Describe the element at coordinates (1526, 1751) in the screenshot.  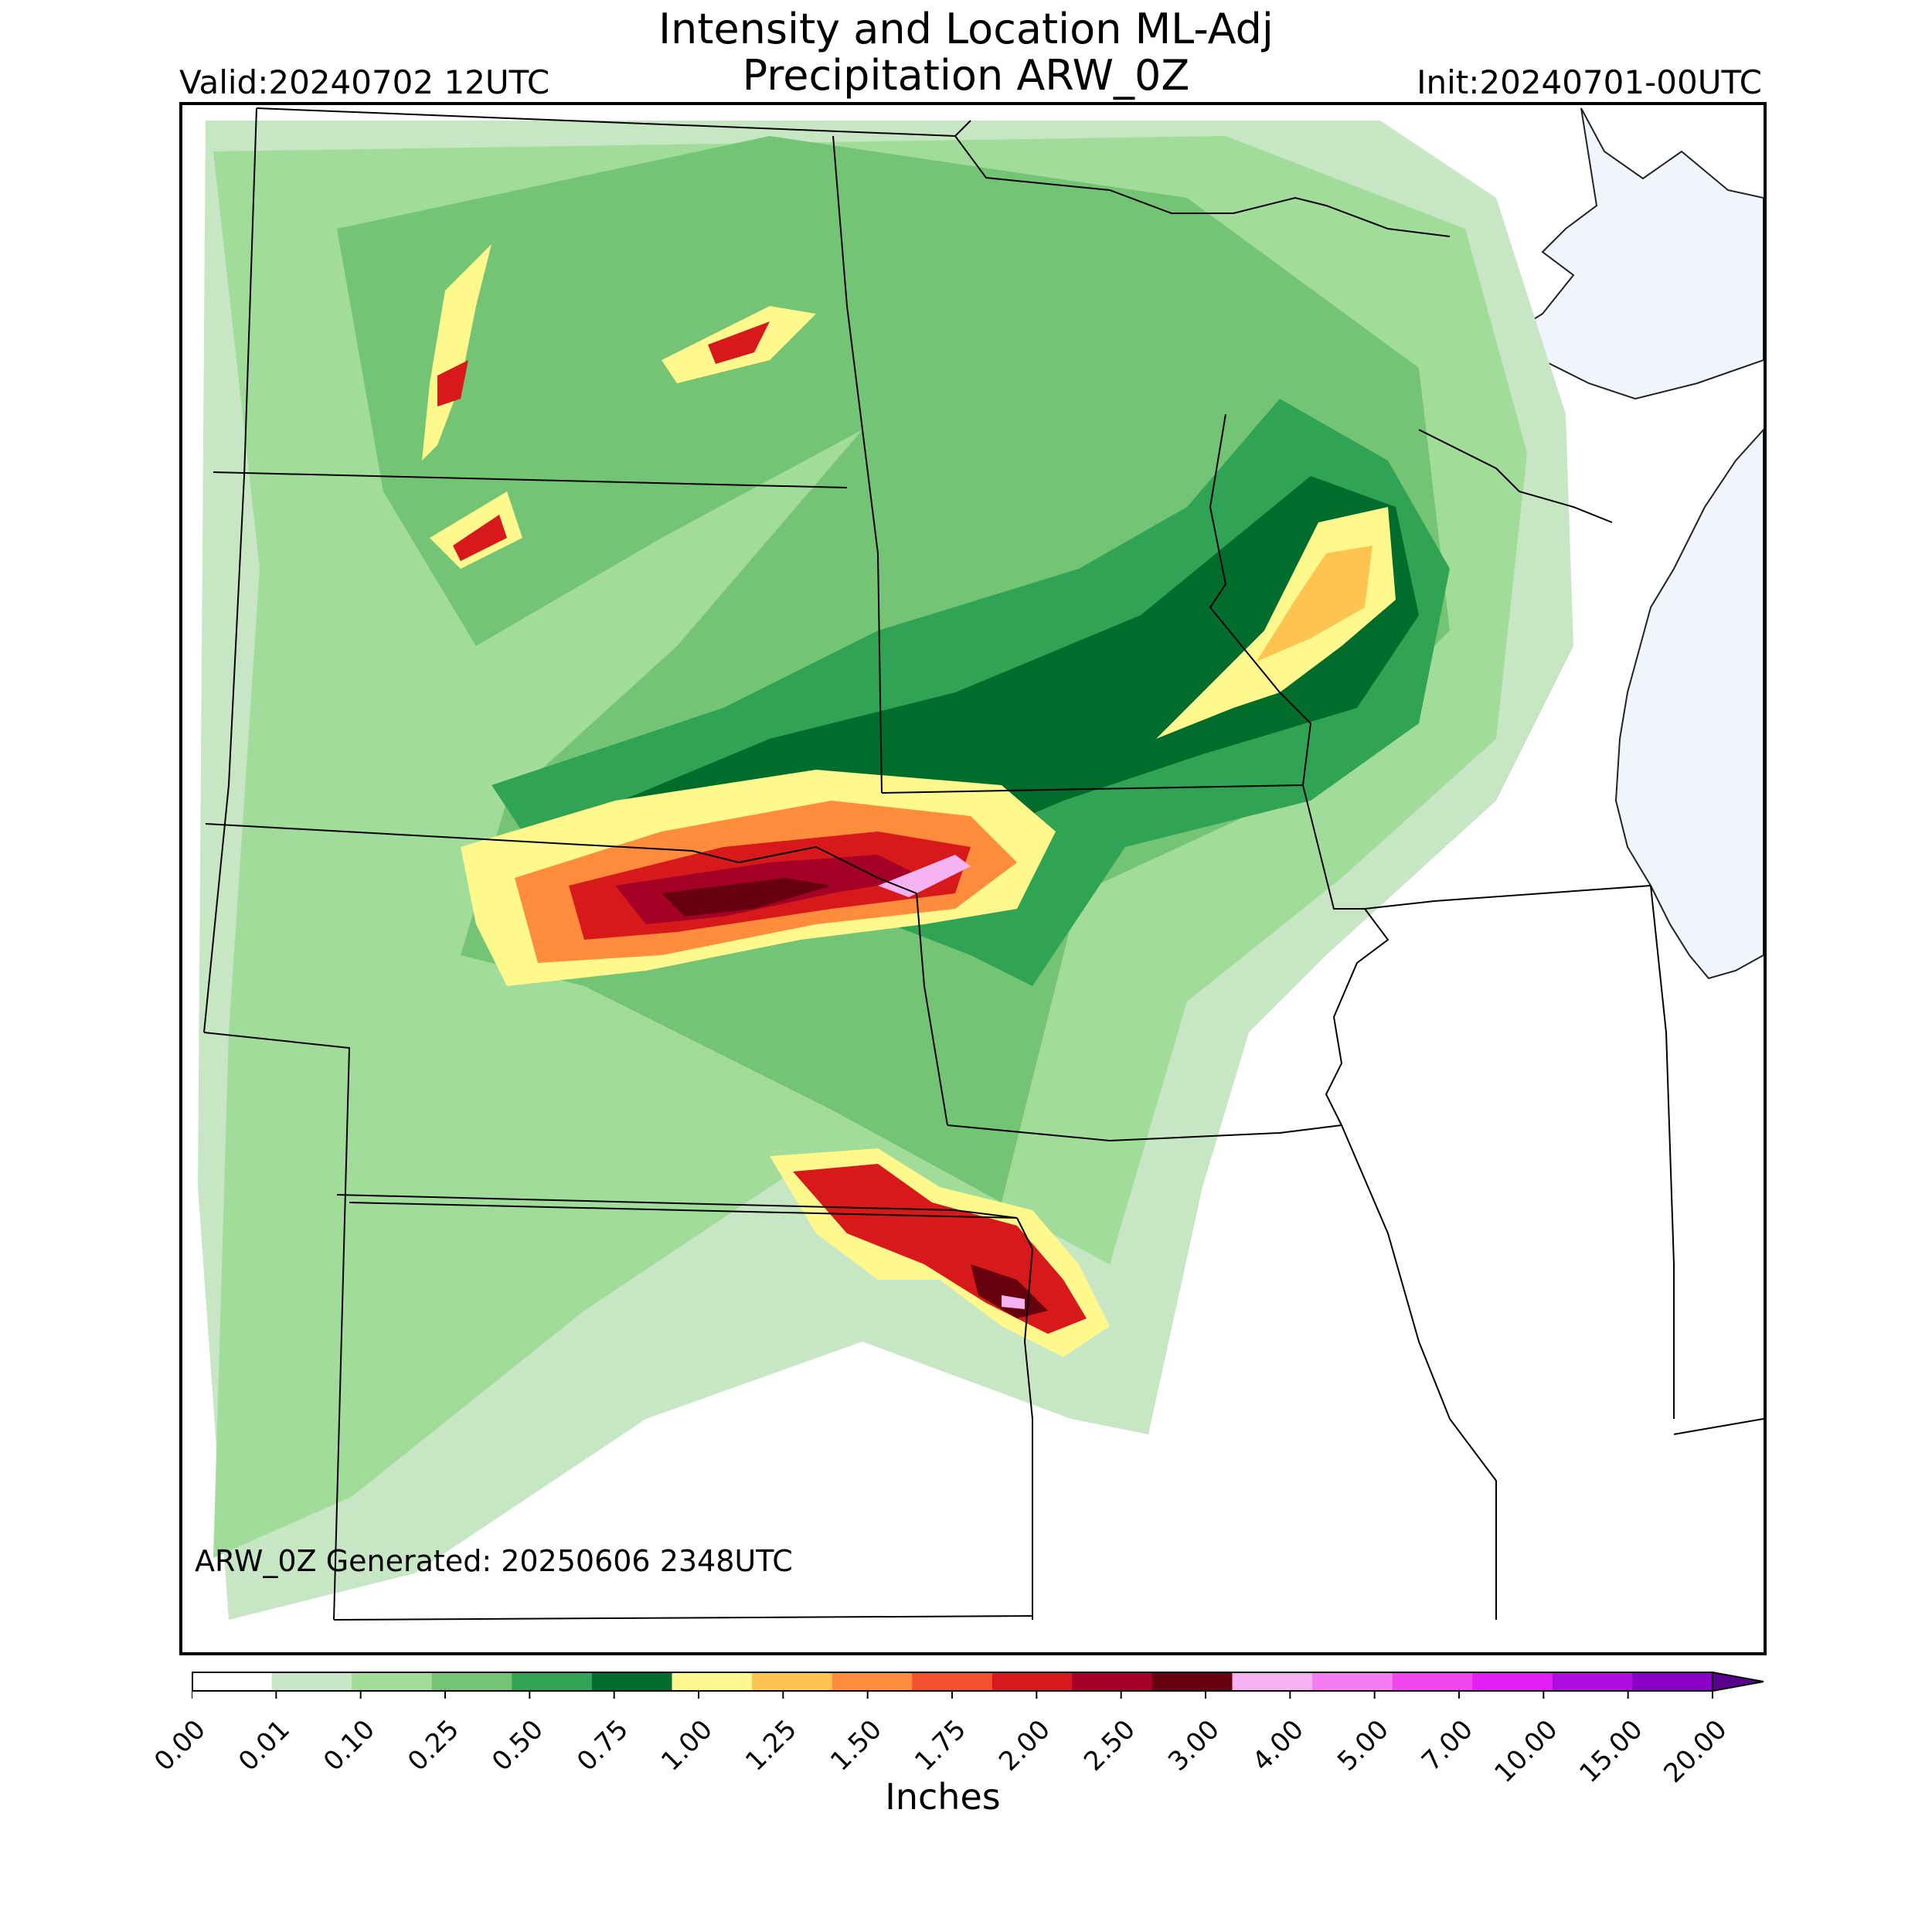
I see `colorbar-tick-label: 10.00` at that location.